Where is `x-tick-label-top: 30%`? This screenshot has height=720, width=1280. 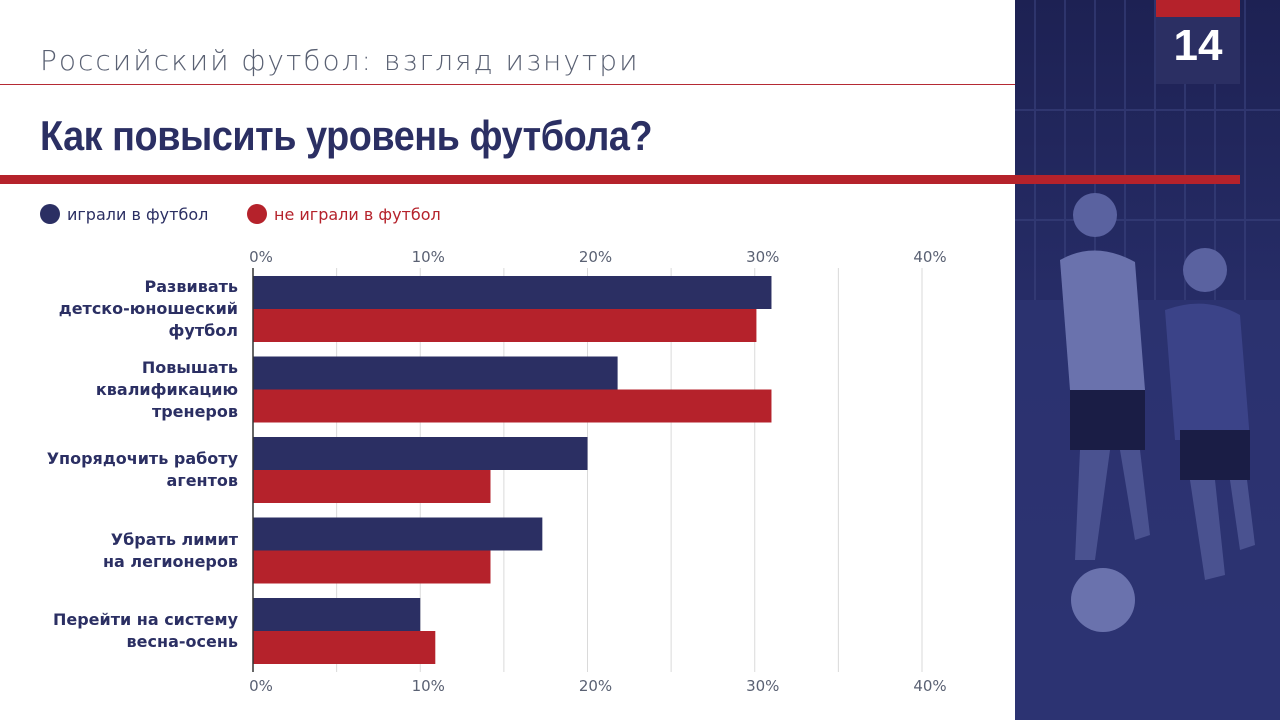
x-tick-label-top: 30% is located at coordinates (762, 257).